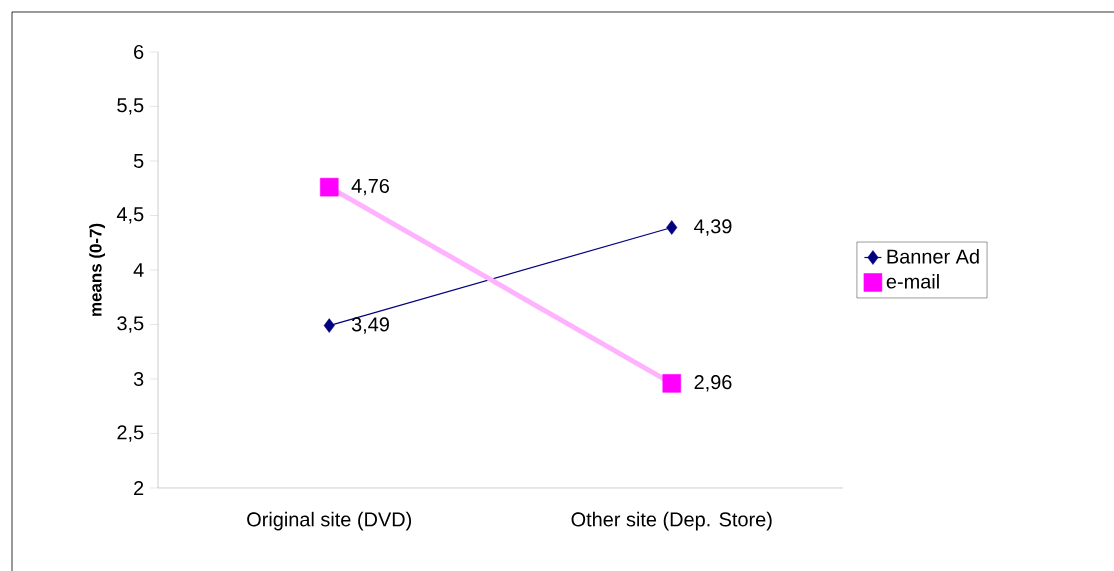 The height and width of the screenshot is (571, 1114). I want to click on y-tick-label: 3, so click(138, 379).